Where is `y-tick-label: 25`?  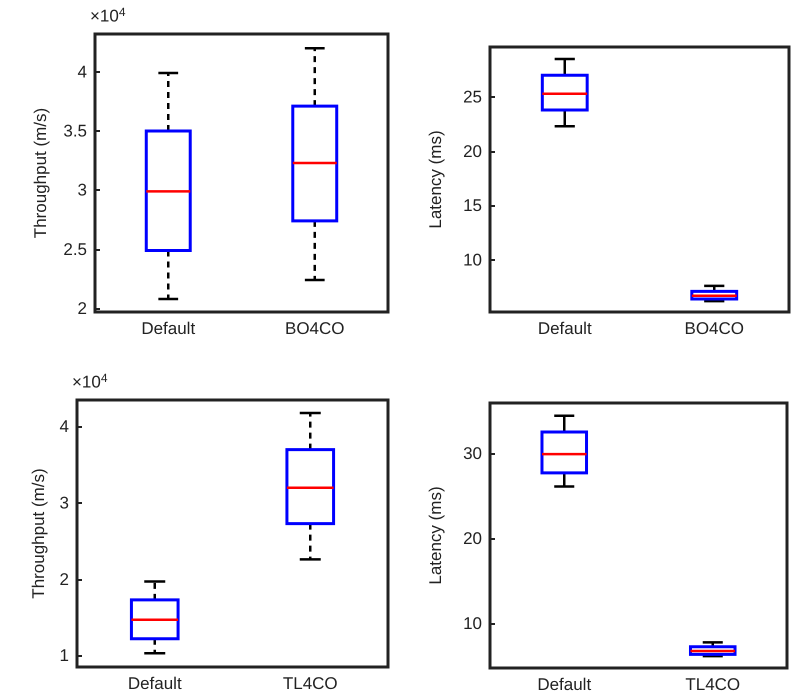
y-tick-label: 25 is located at coordinates (472, 96).